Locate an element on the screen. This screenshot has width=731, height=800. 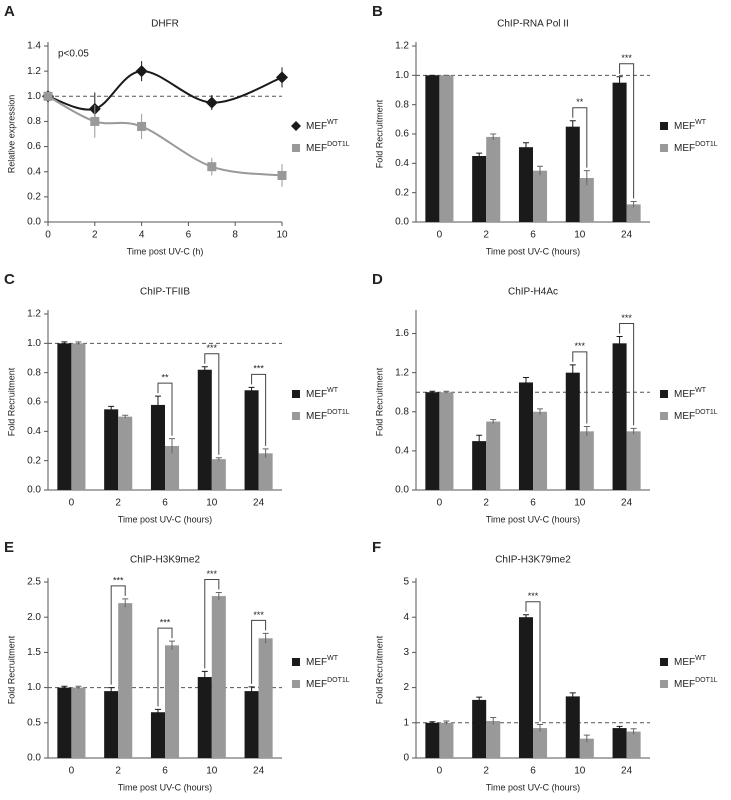
point is located at coordinates (212, 167).